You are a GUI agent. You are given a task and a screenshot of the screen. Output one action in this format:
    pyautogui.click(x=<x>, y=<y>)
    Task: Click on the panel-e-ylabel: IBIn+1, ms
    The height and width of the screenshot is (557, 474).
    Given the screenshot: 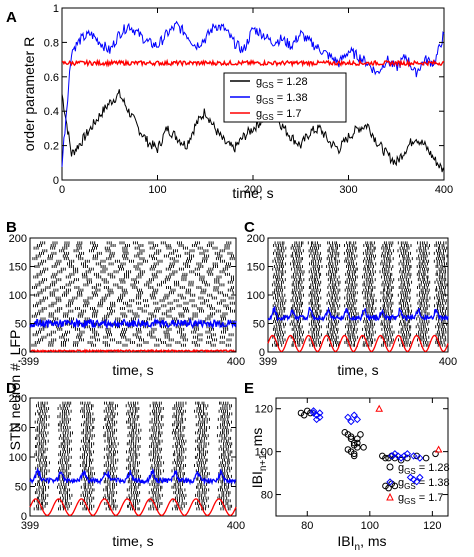 What is the action you would take?
    pyautogui.click(x=259, y=458)
    